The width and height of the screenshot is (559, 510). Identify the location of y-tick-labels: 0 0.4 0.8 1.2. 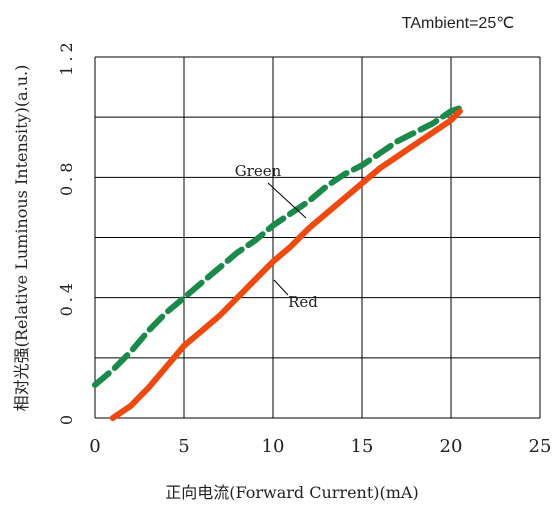
(66, 231).